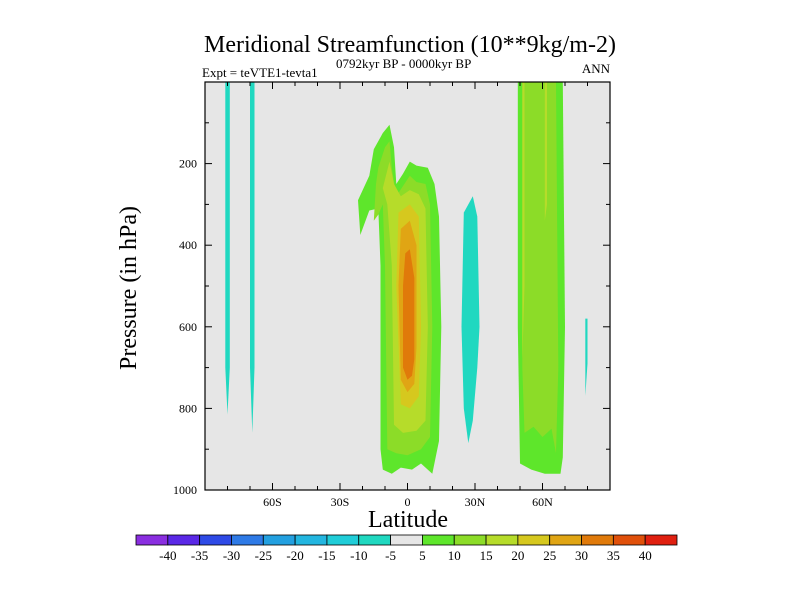 The width and height of the screenshot is (800, 600). What do you see at coordinates (188, 164) in the screenshot?
I see `y-tick-label: 200` at bounding box center [188, 164].